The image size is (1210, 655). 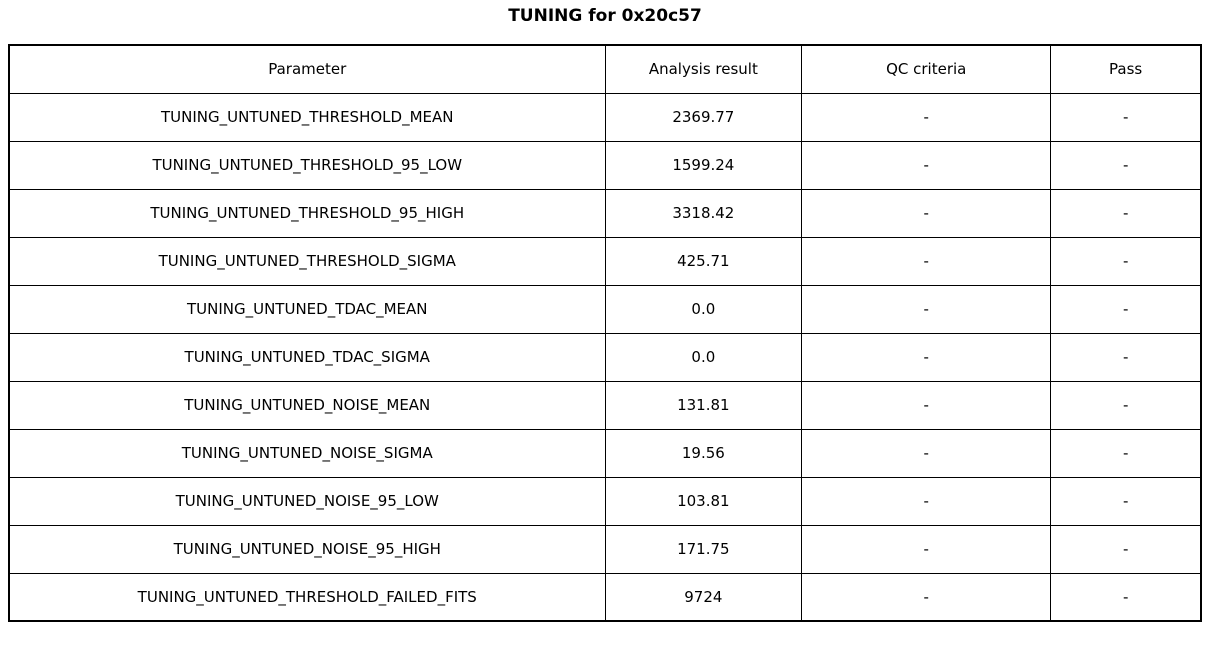 What do you see at coordinates (307, 357) in the screenshot?
I see `cell-parameter: TUNING_UNTUNED_TDAC_SIGMA` at bounding box center [307, 357].